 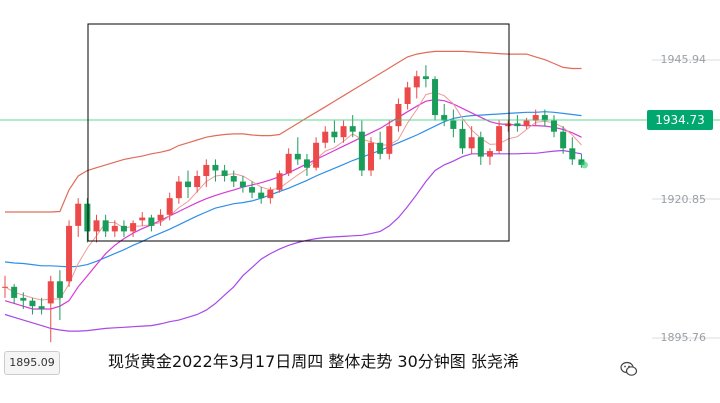 I want to click on current-price-dot, so click(x=584, y=165).